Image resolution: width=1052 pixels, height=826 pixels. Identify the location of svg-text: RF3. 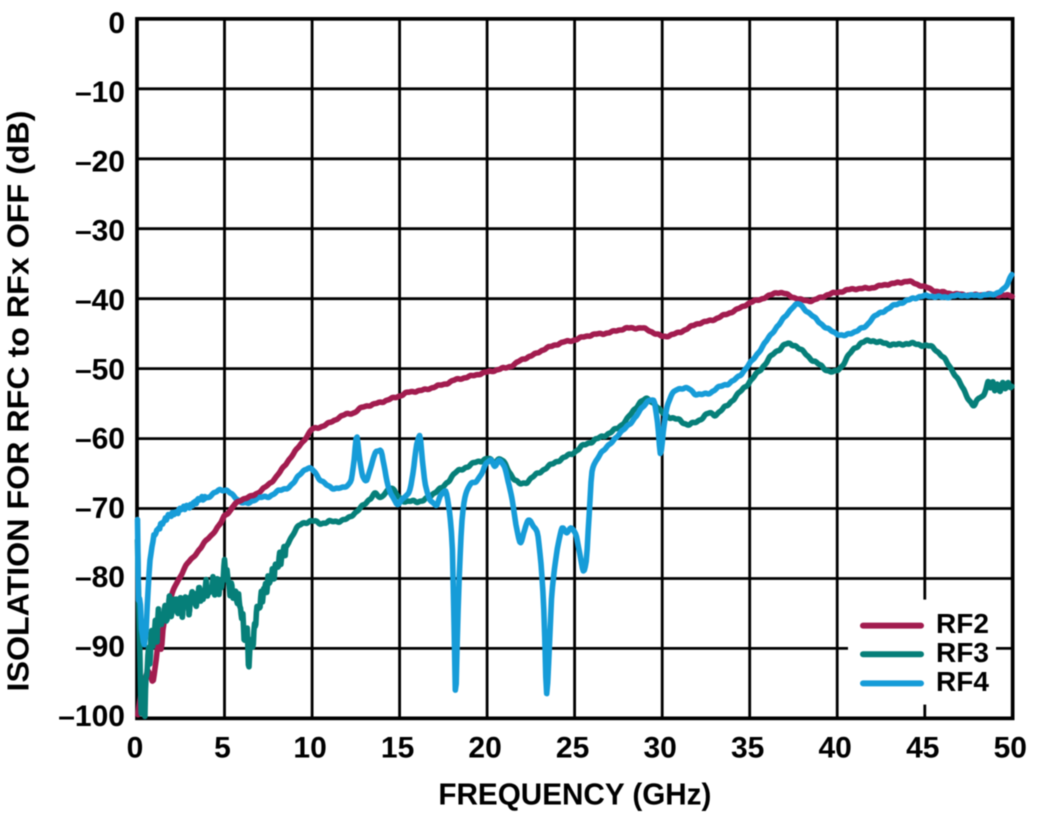
(962, 652).